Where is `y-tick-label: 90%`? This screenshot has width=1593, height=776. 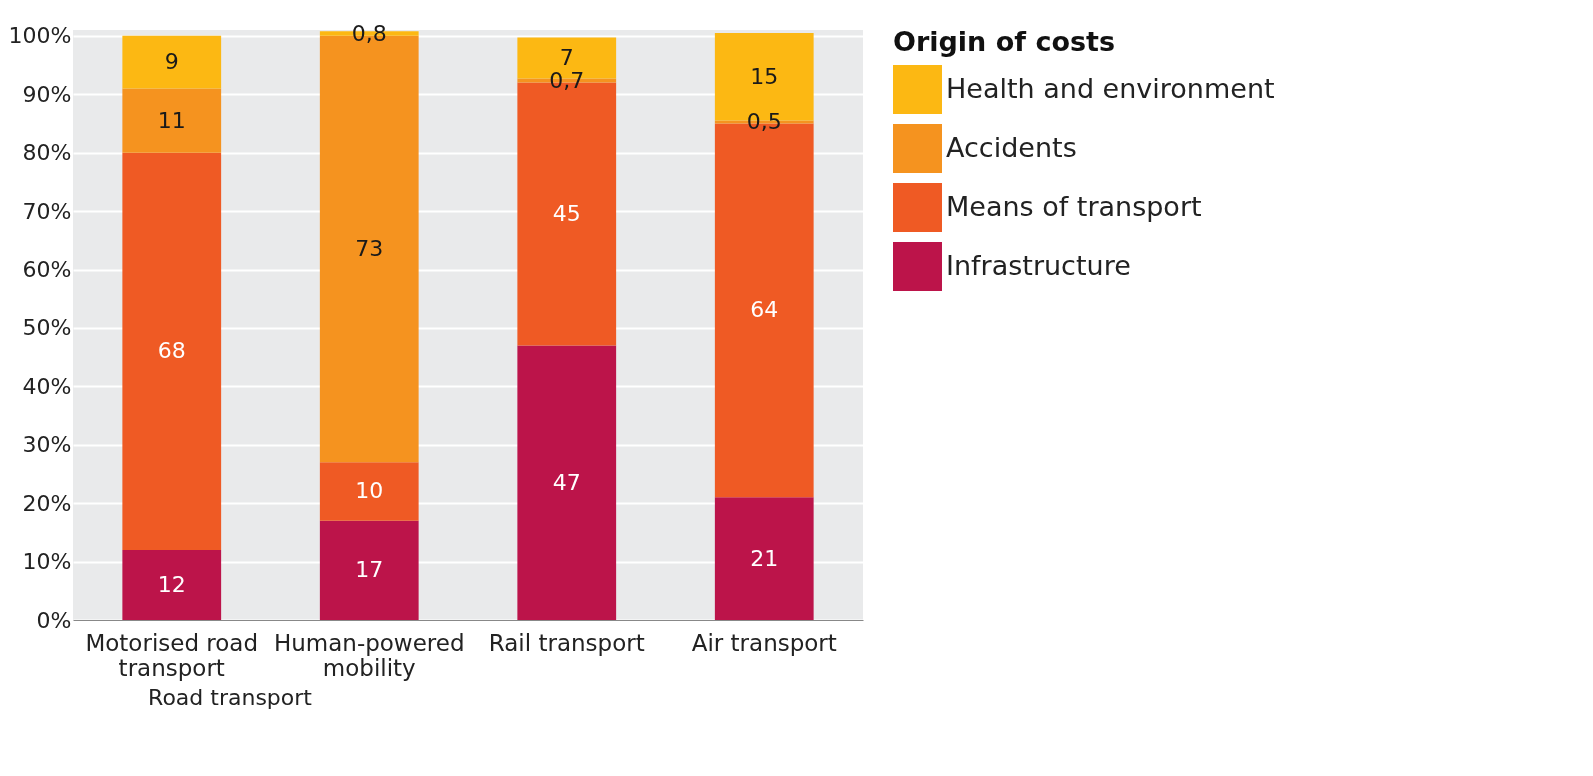 y-tick-label: 90% is located at coordinates (47, 94).